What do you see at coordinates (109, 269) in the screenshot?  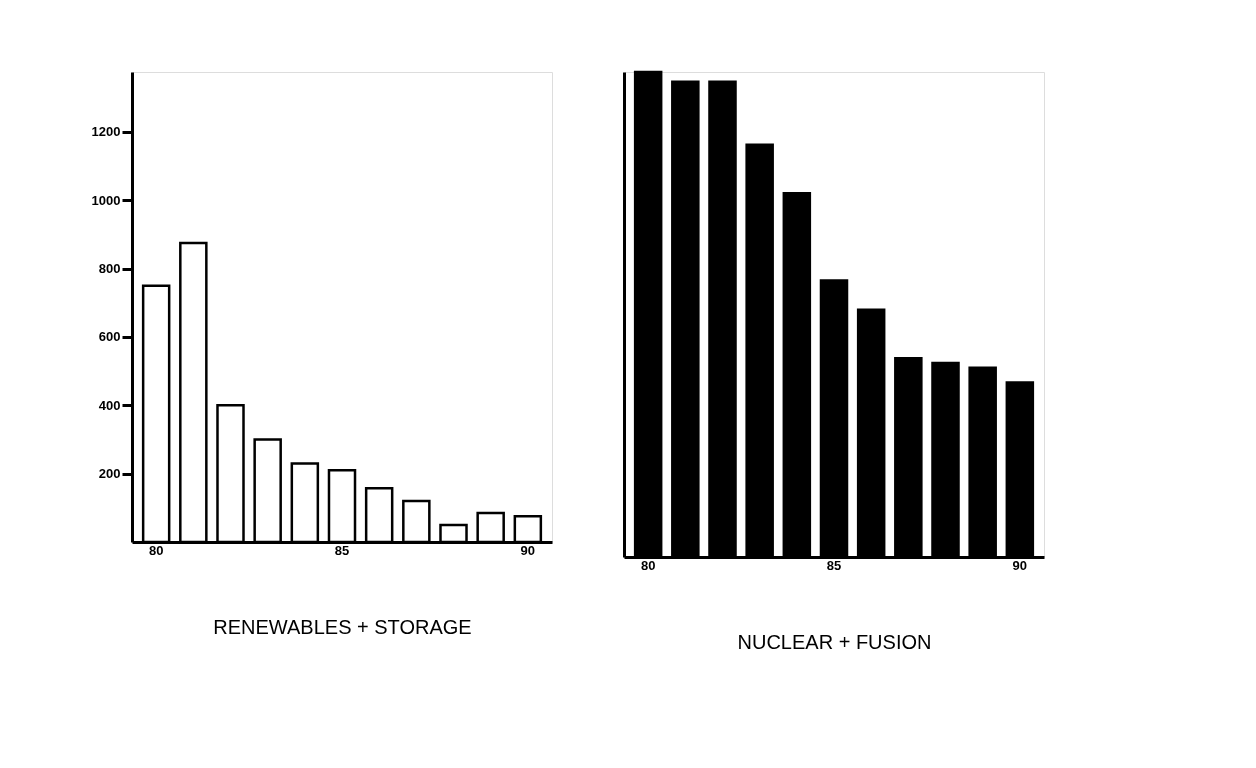 I see `y-tick-label: 800` at bounding box center [109, 269].